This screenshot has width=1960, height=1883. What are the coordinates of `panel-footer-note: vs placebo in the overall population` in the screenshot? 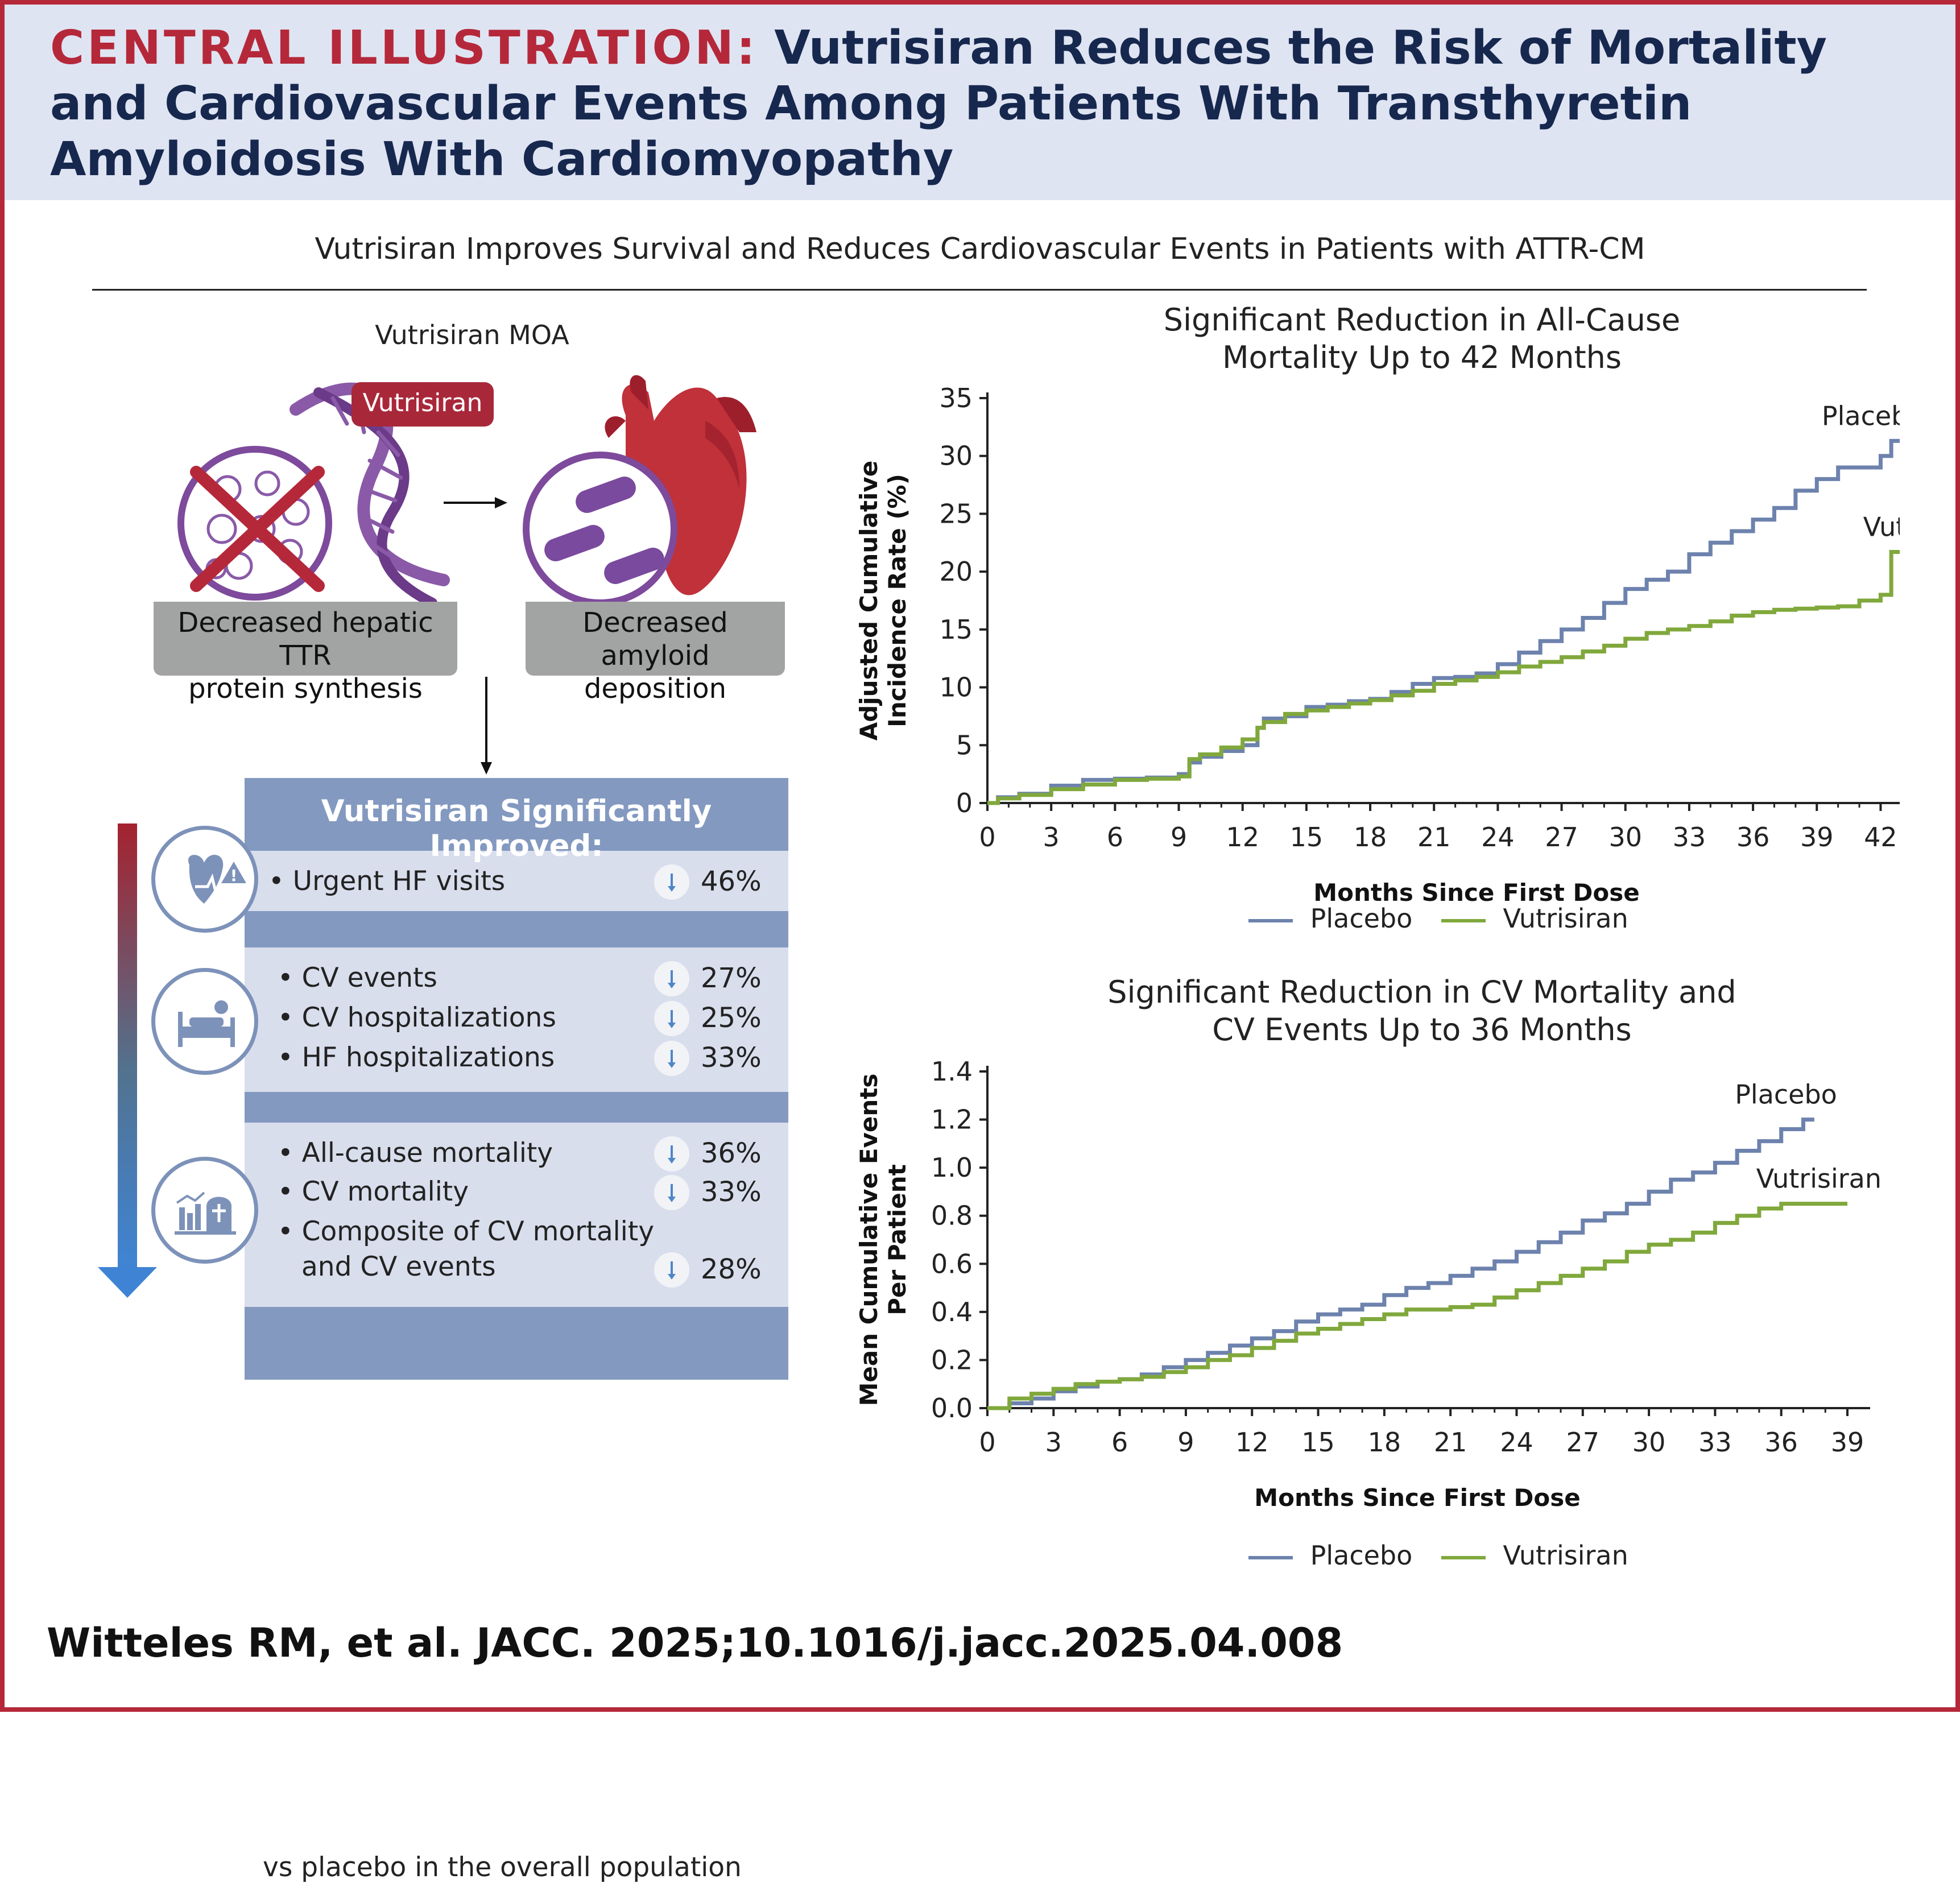 It's located at (502, 1867).